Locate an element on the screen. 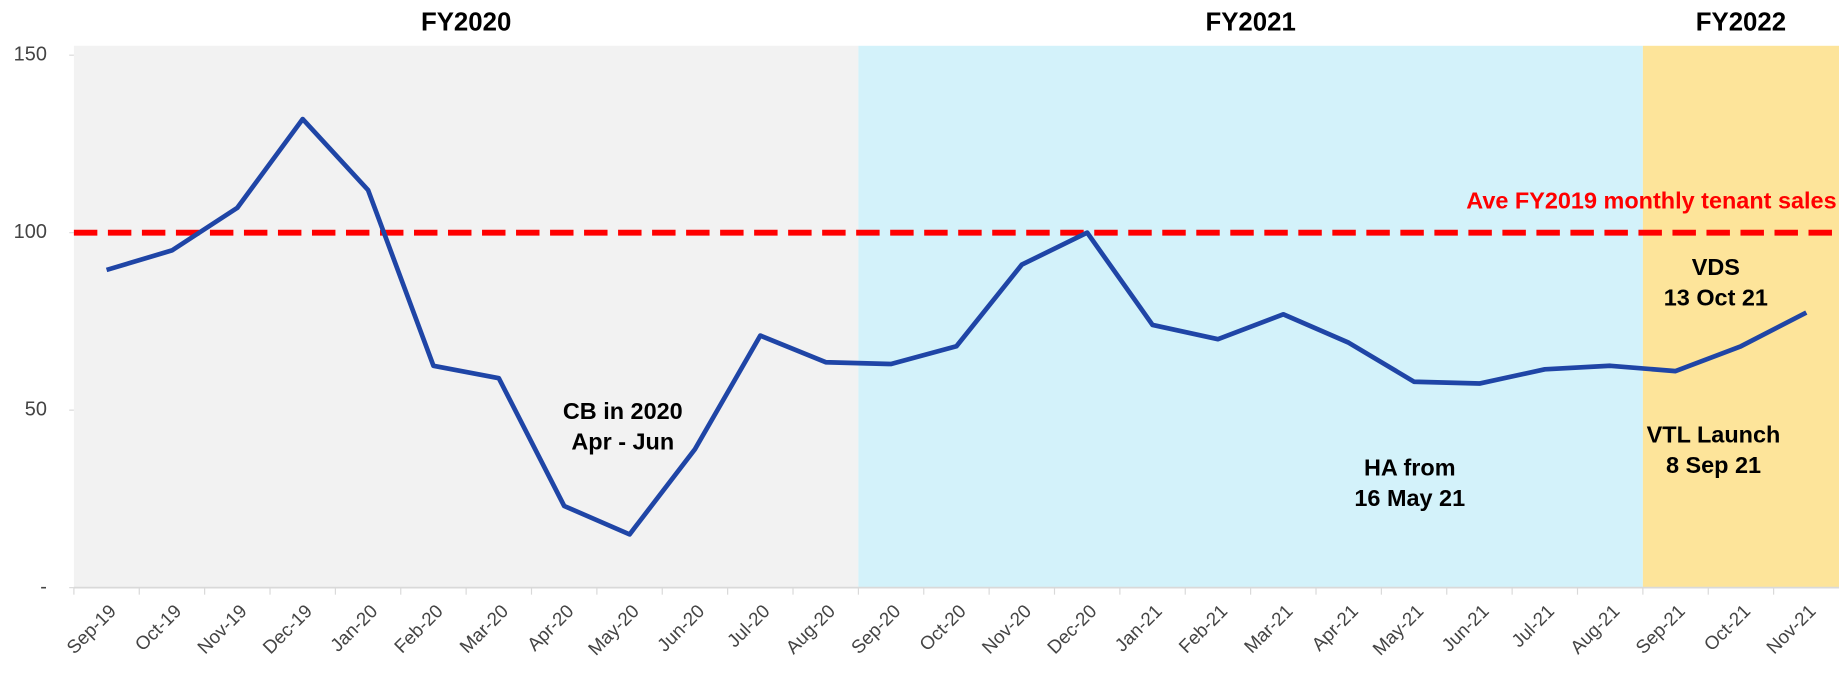 The image size is (1839, 678). annotation: HA from is located at coordinates (1410, 467).